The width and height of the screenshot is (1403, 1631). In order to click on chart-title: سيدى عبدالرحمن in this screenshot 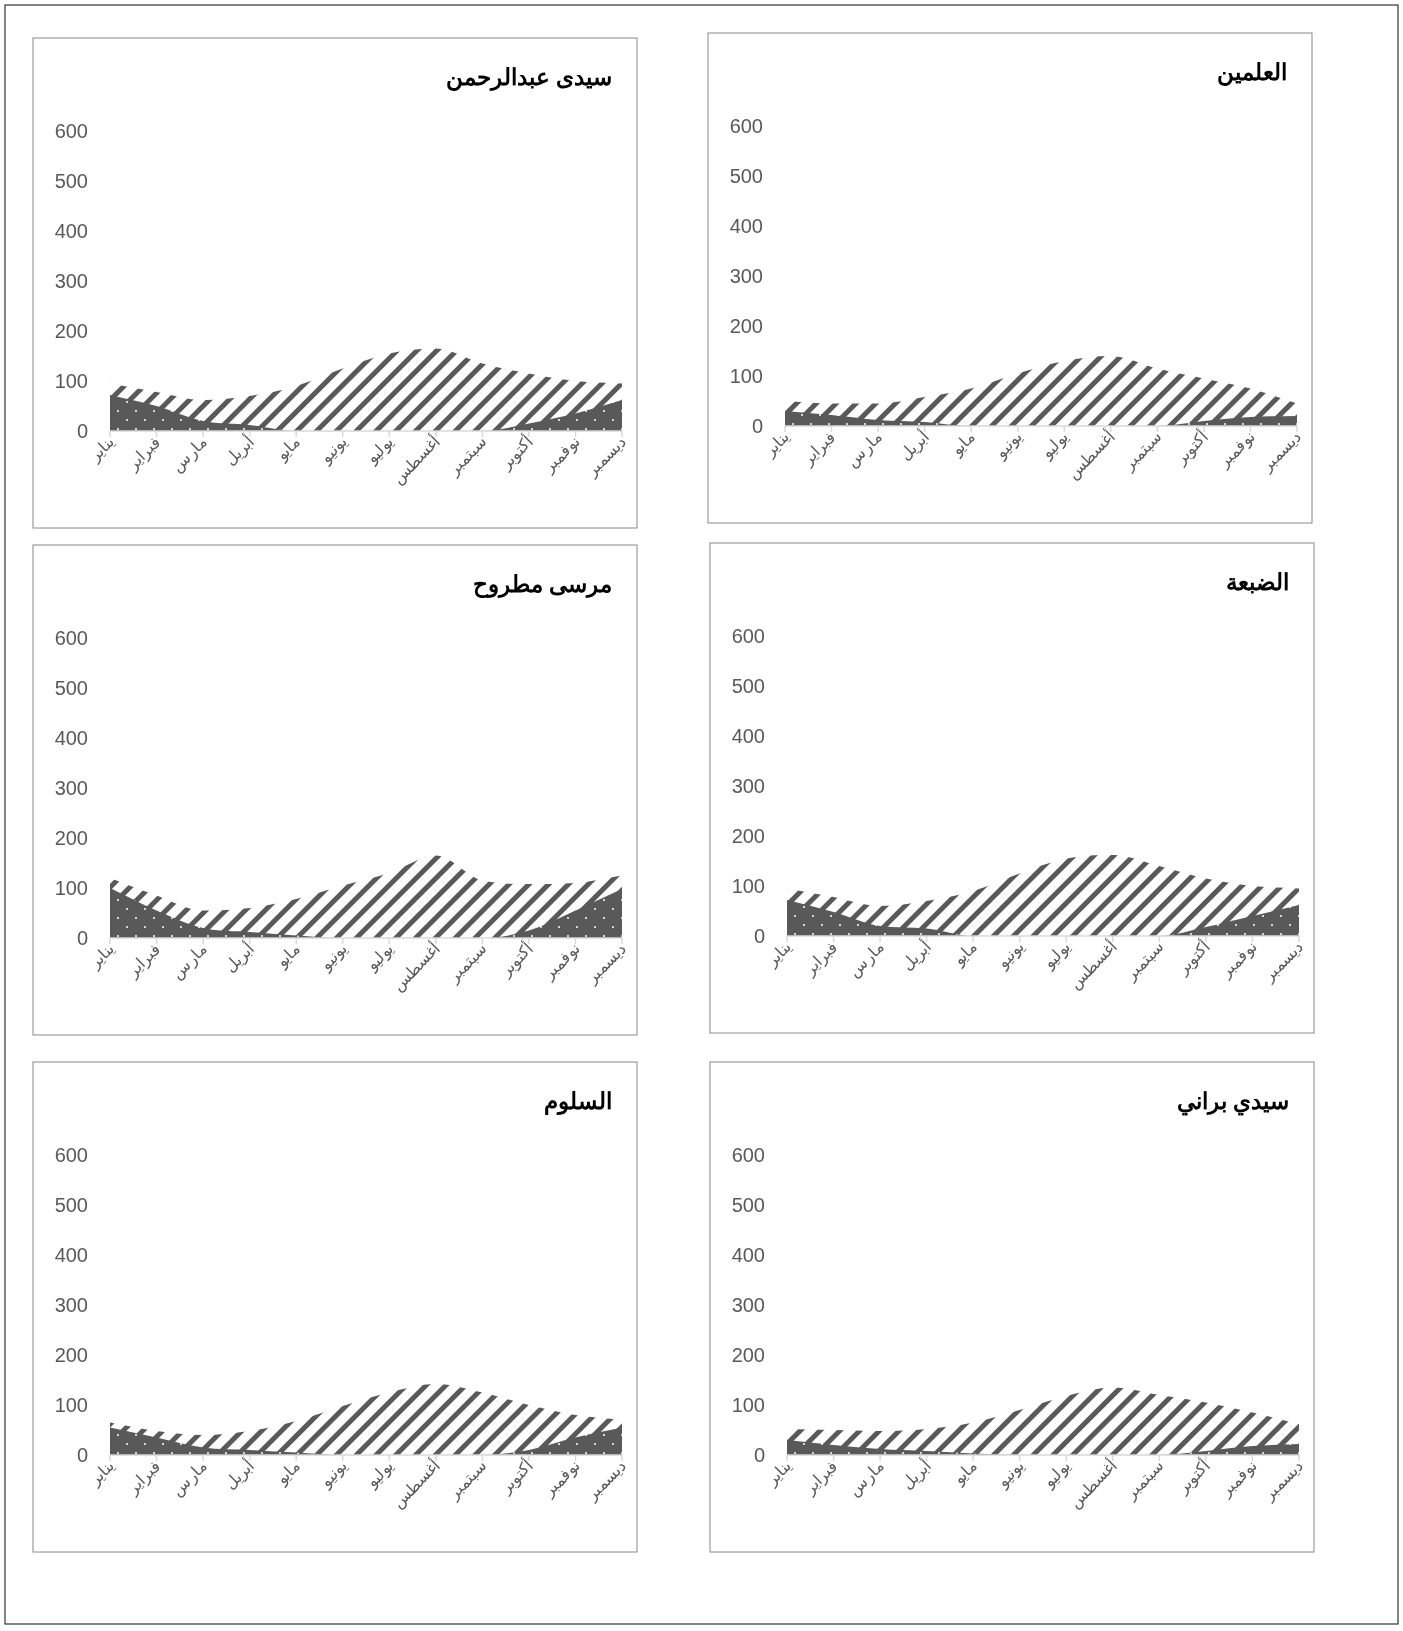, I will do `click(528, 78)`.